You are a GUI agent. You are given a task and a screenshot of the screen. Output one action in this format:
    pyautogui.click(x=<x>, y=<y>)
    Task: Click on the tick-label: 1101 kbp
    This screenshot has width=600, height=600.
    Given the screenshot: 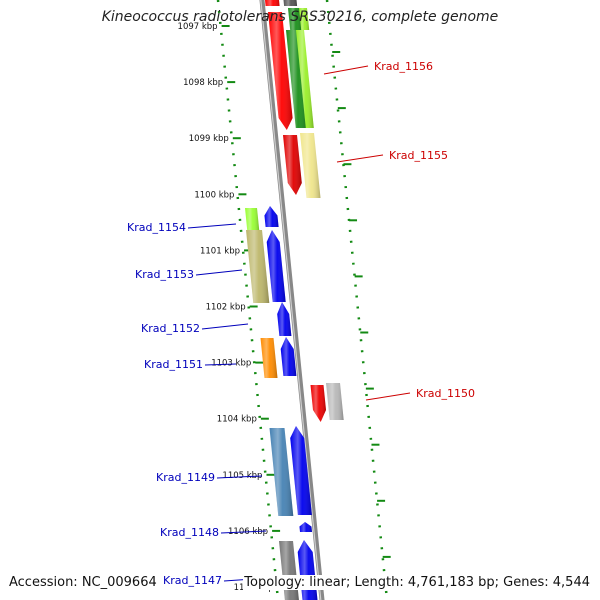 What is the action you would take?
    pyautogui.click(x=220, y=251)
    